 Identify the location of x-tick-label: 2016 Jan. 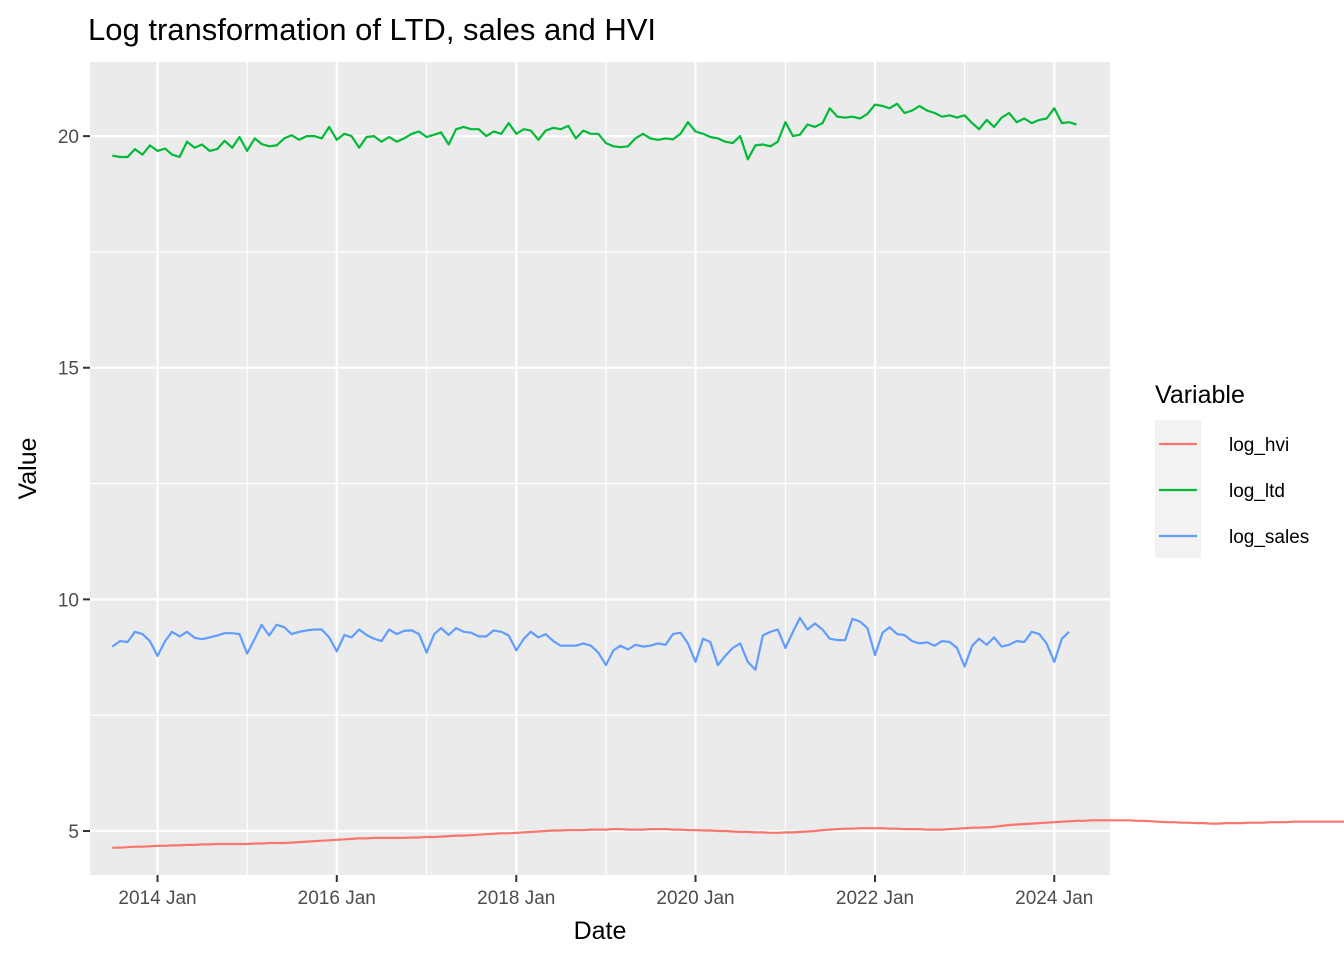
(337, 898).